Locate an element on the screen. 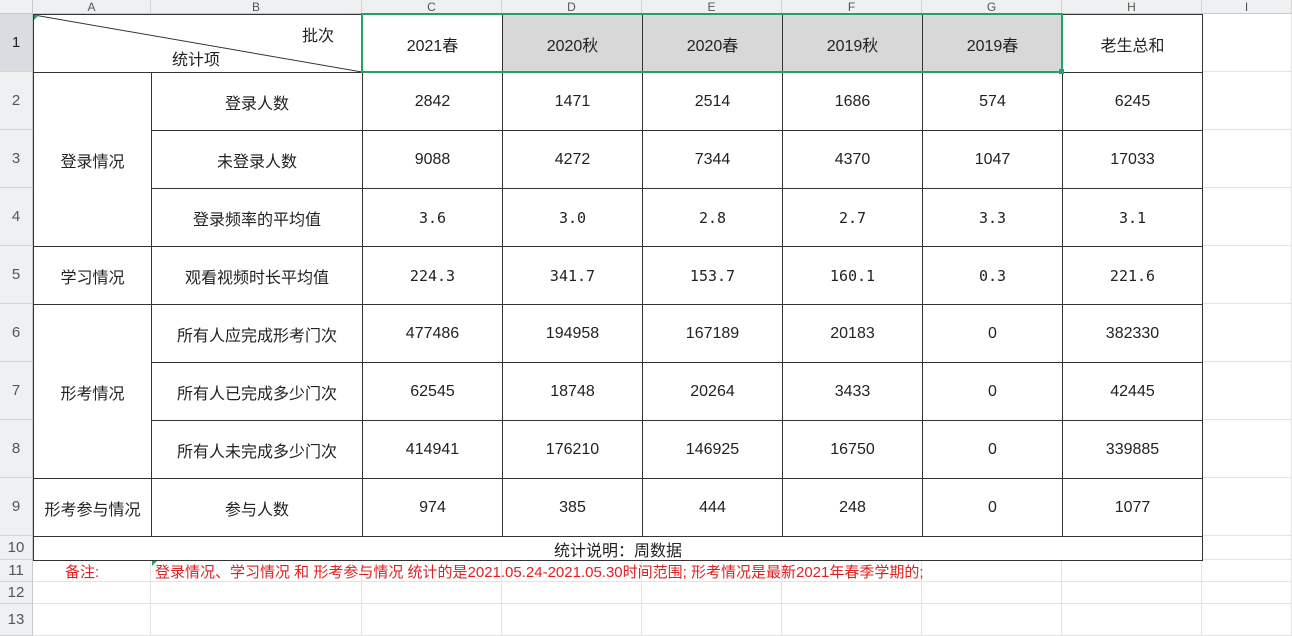  row-header-5: 5 is located at coordinates (16, 275).